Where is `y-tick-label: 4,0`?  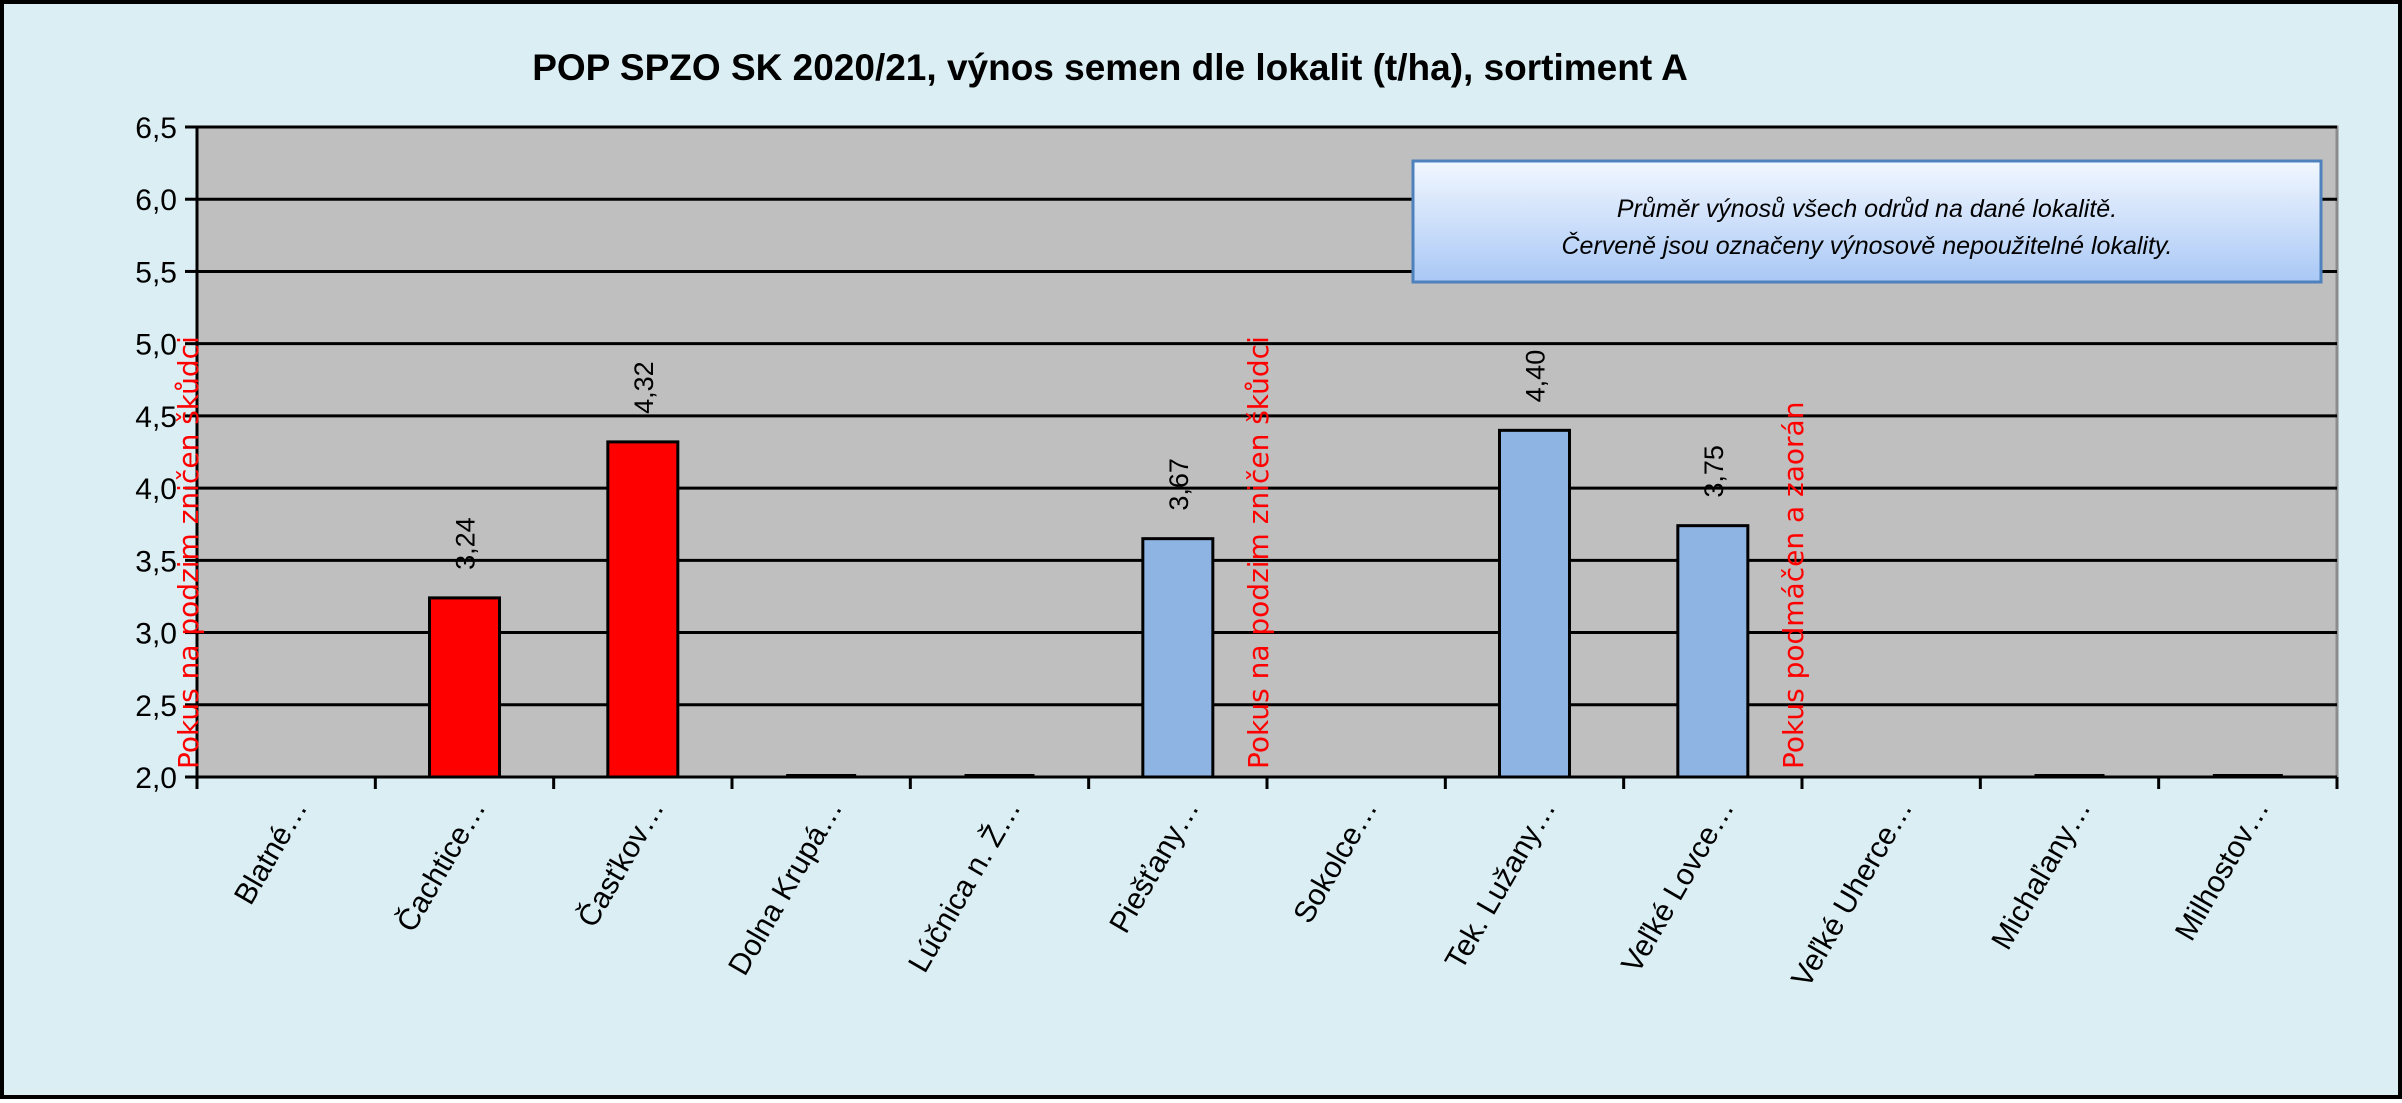
y-tick-label: 4,0 is located at coordinates (156, 489).